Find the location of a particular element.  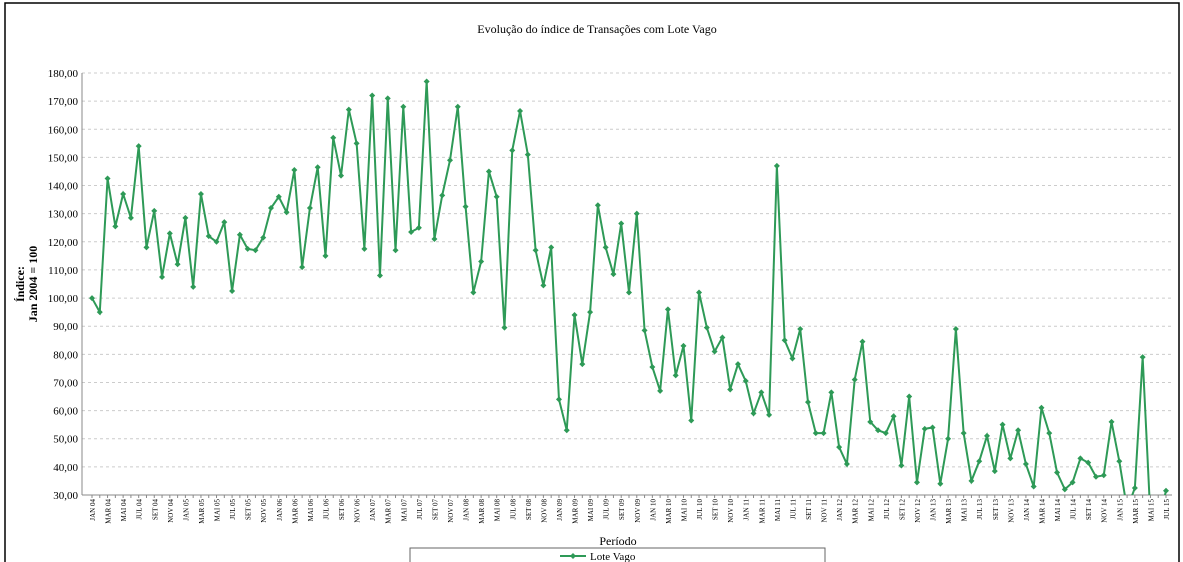

x-tick-label: MAR 13 is located at coordinates (949, 511).